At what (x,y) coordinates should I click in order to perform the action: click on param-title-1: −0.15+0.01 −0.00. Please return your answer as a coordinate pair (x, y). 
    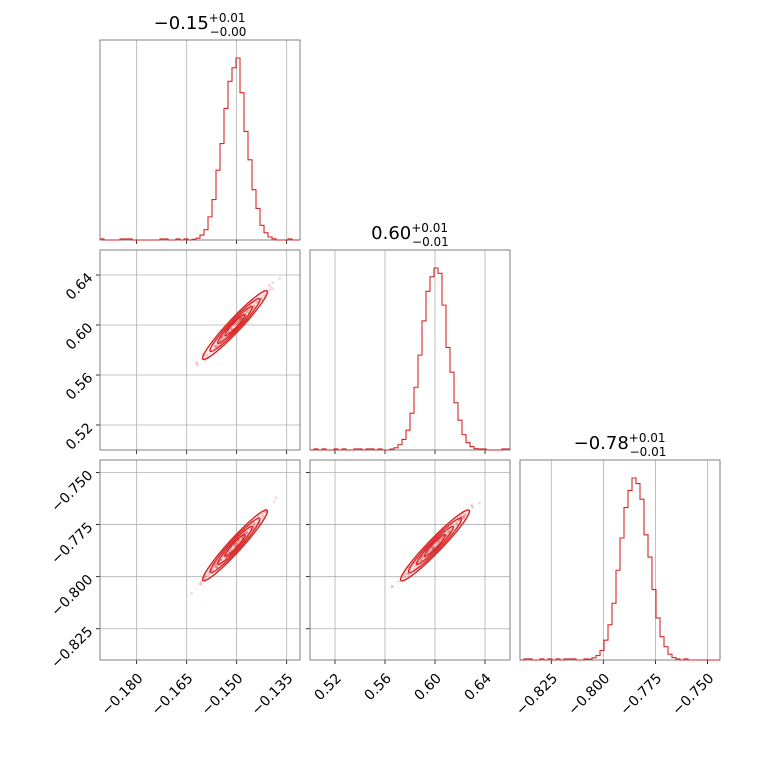
    Looking at the image, I should click on (200, 25).